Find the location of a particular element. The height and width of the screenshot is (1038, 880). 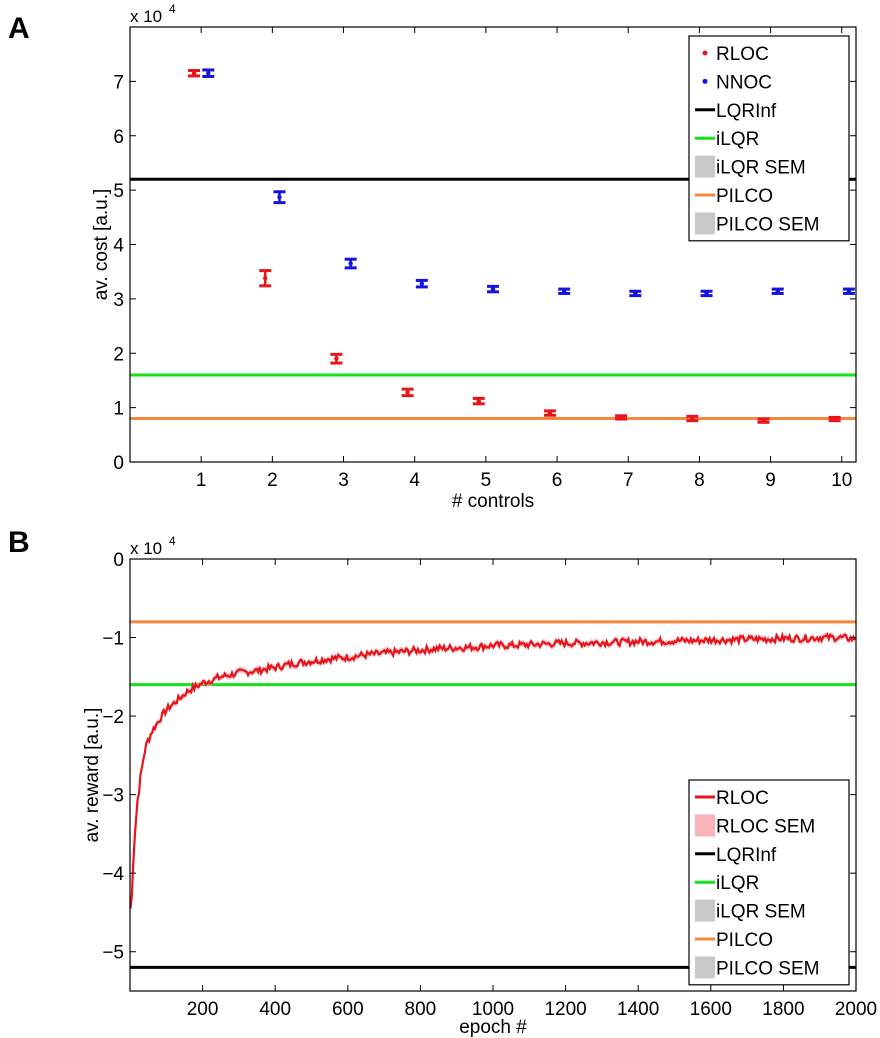

x-tick-label: 7 is located at coordinates (628, 480).